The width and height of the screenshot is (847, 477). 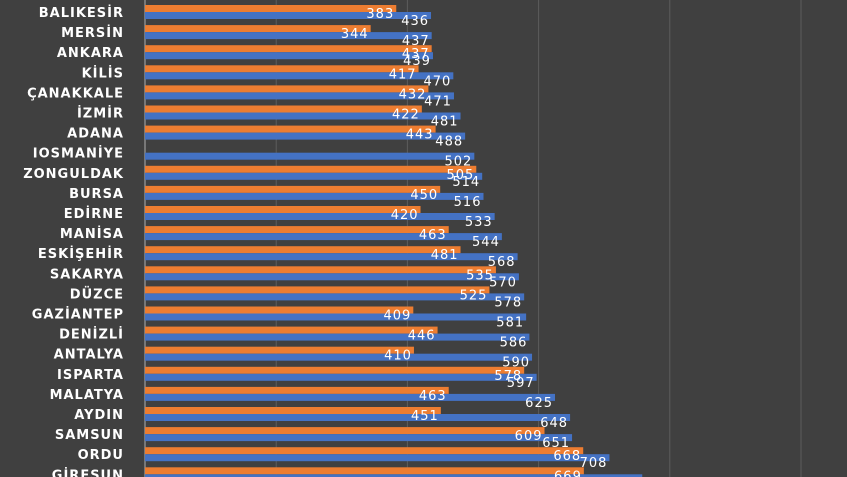 I want to click on data-label: 446, so click(x=422, y=336).